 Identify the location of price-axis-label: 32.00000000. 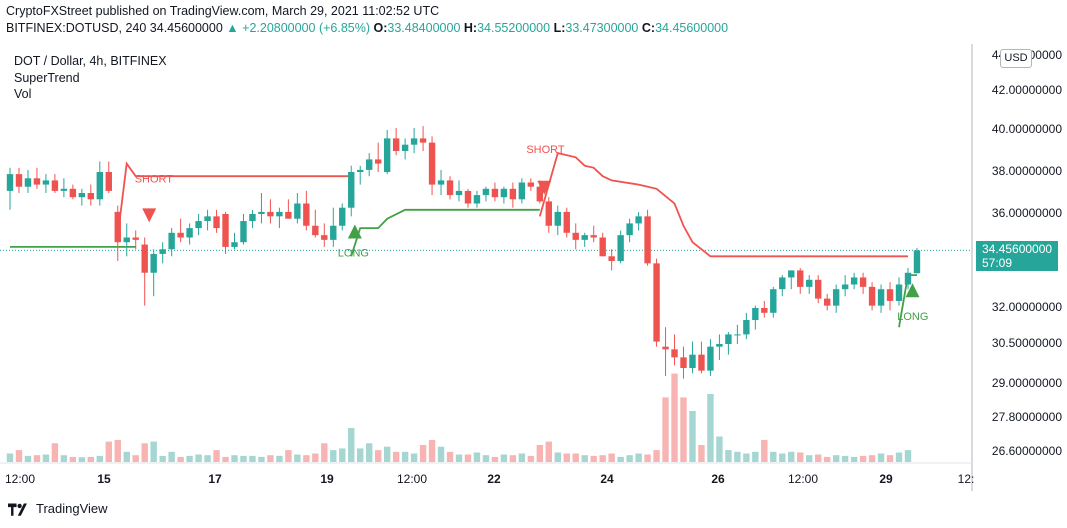
(1026, 307).